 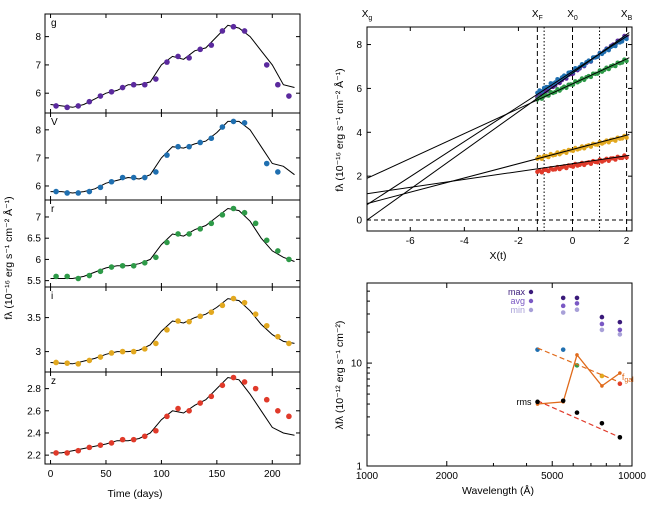 I want to click on x-tick-label: 5000, so click(x=552, y=476).